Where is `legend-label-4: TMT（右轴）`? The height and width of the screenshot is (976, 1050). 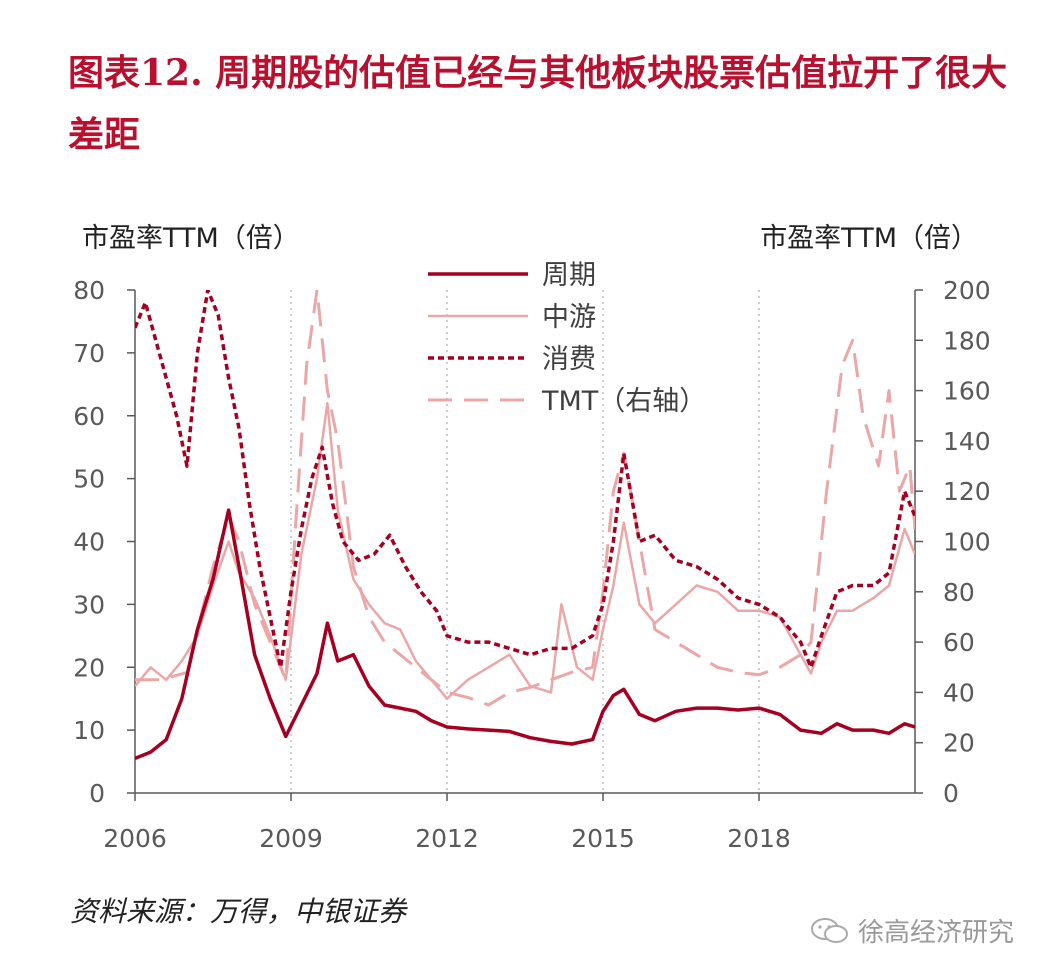
legend-label-4: TMT（右轴） is located at coordinates (623, 401).